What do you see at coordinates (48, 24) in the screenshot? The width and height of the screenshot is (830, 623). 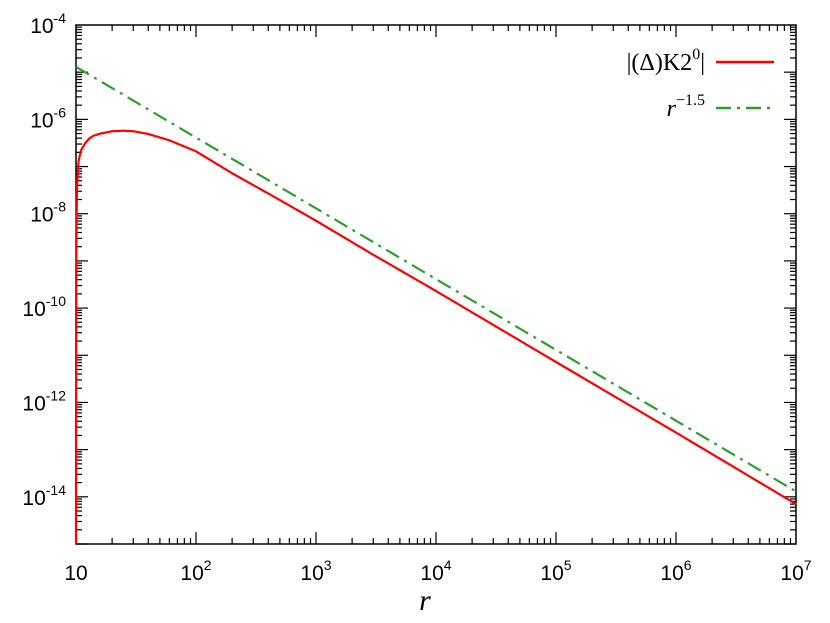 I see `y-tick-label: 10⁻⁴` at bounding box center [48, 24].